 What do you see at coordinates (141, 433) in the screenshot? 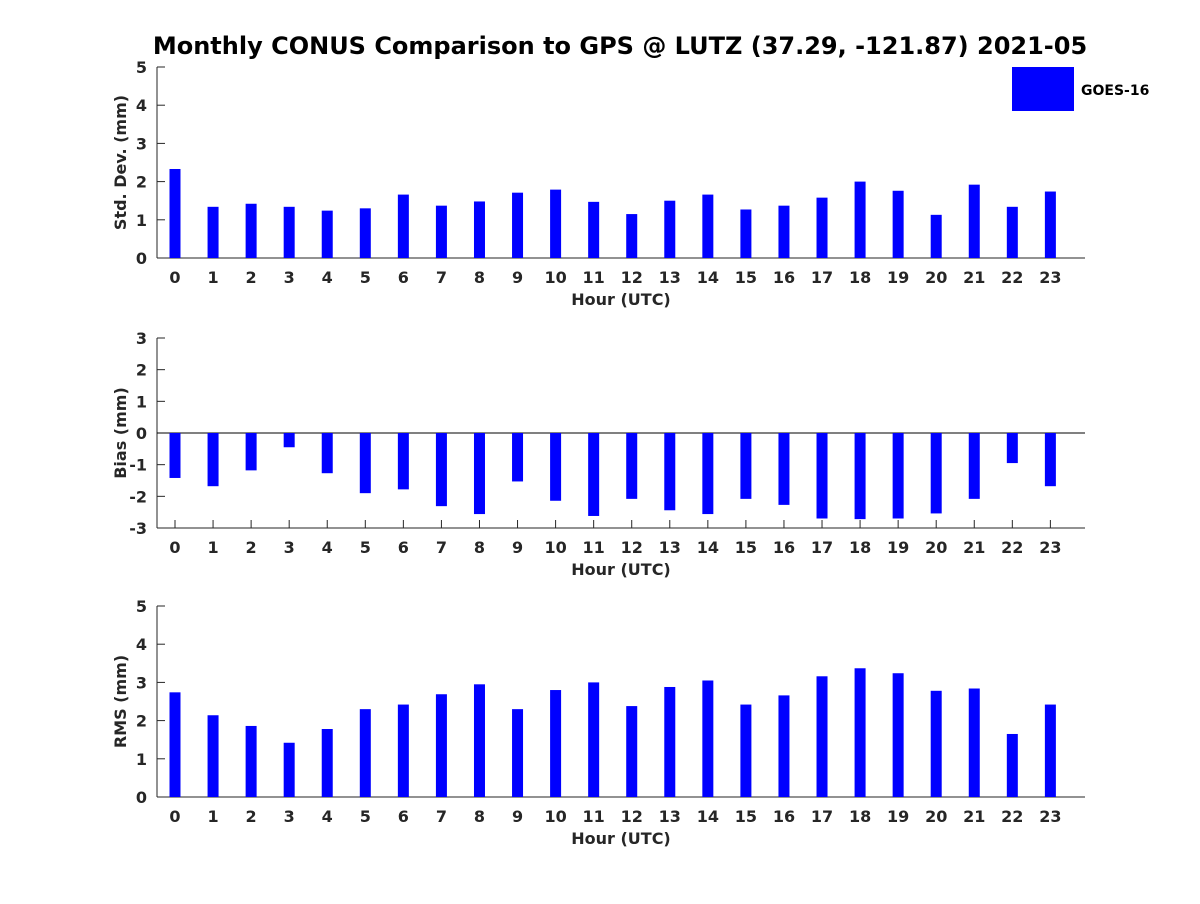
I see `y-tick-label: 0` at bounding box center [141, 433].